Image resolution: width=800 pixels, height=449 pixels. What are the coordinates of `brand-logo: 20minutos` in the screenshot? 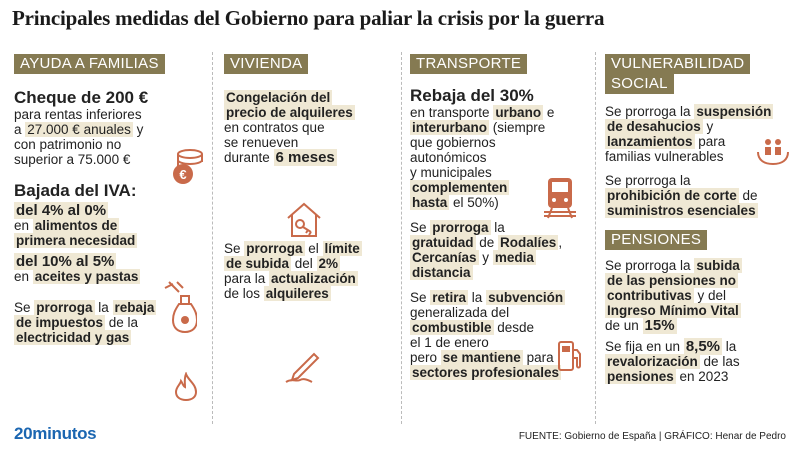 It's located at (55, 433).